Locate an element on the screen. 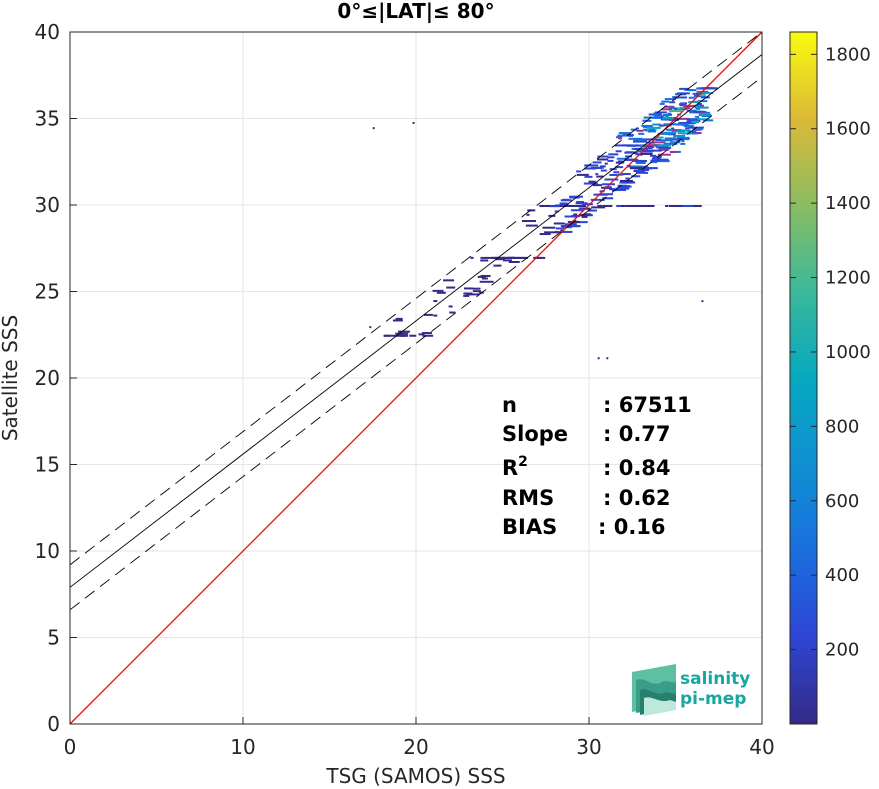  stat-value: : 0.16 is located at coordinates (632, 527).